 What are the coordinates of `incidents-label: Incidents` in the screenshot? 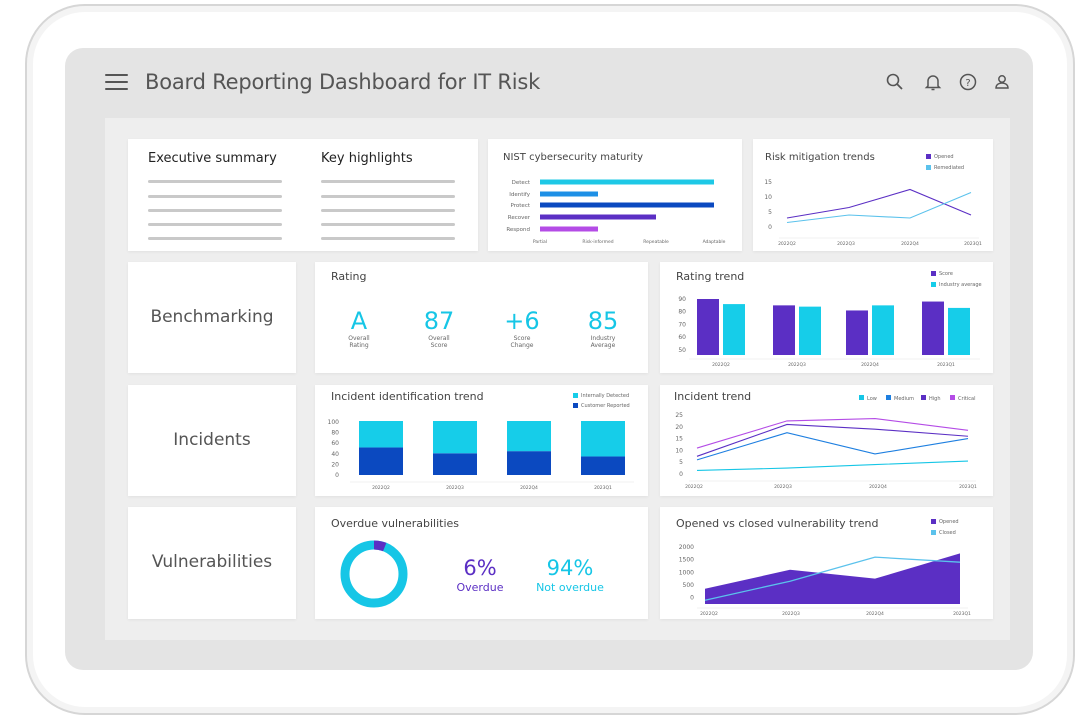 It's located at (212, 440).